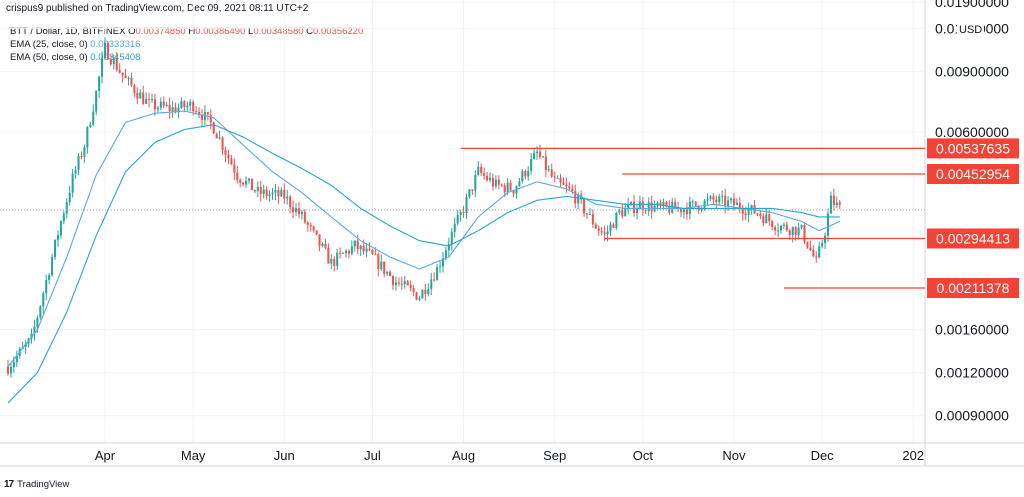 The width and height of the screenshot is (1024, 497). Describe the element at coordinates (554, 455) in the screenshot. I see `x-tick-label: Sep` at that location.